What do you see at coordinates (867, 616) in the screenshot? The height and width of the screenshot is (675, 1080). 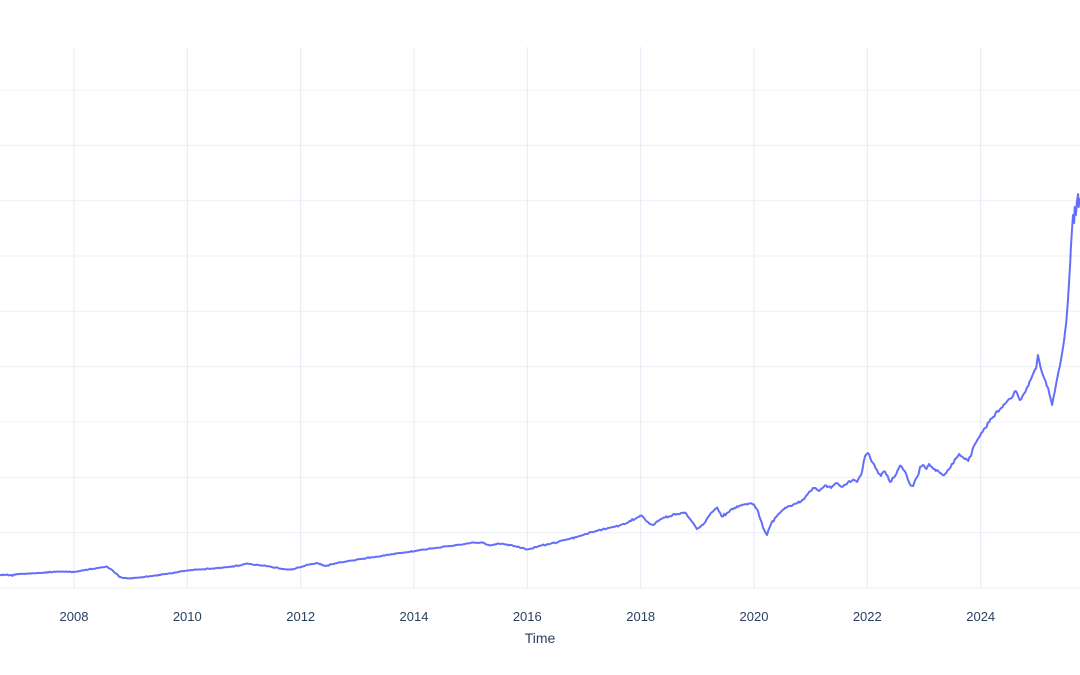 I see `x-tick-label: 2022` at bounding box center [867, 616].